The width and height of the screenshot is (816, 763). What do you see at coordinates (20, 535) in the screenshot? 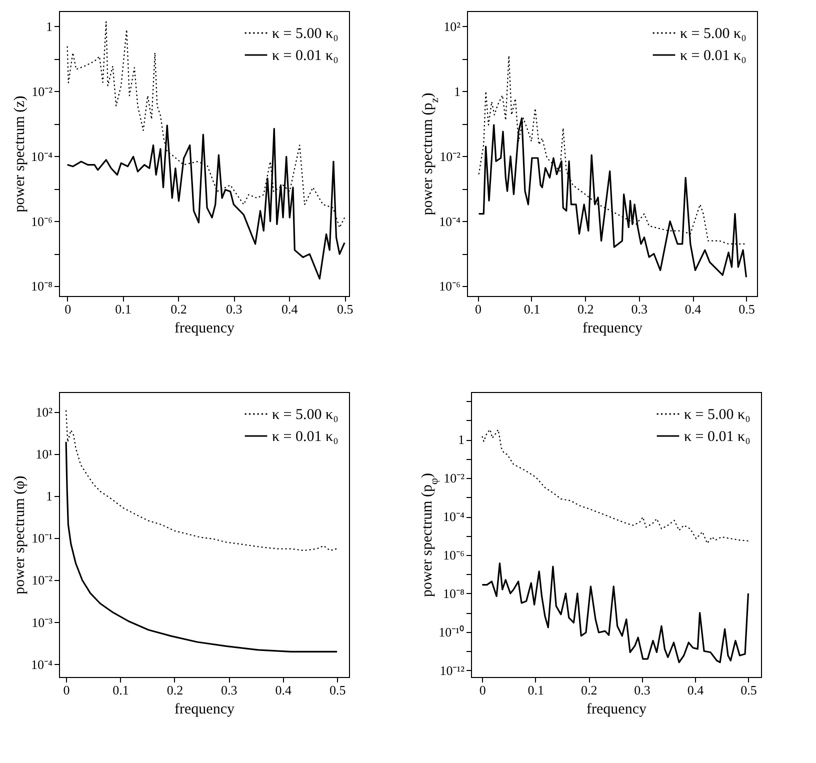
I see `y-axis-title: power spectrum (φ)` at bounding box center [20, 535].